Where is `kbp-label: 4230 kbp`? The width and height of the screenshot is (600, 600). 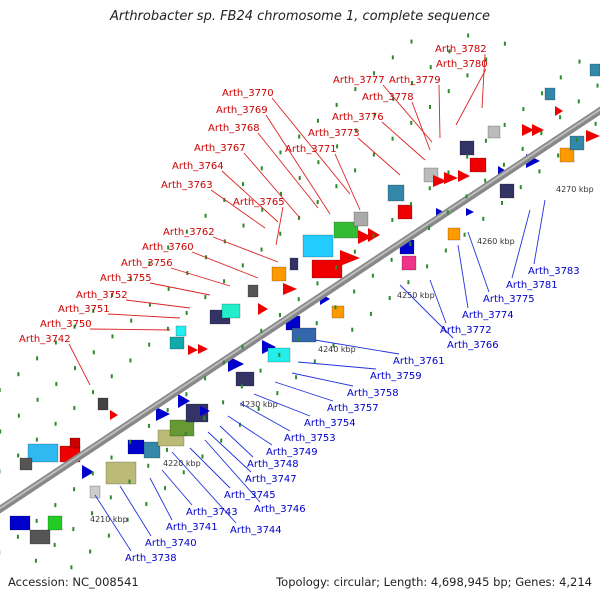 kbp-label: 4230 kbp is located at coordinates (259, 404).